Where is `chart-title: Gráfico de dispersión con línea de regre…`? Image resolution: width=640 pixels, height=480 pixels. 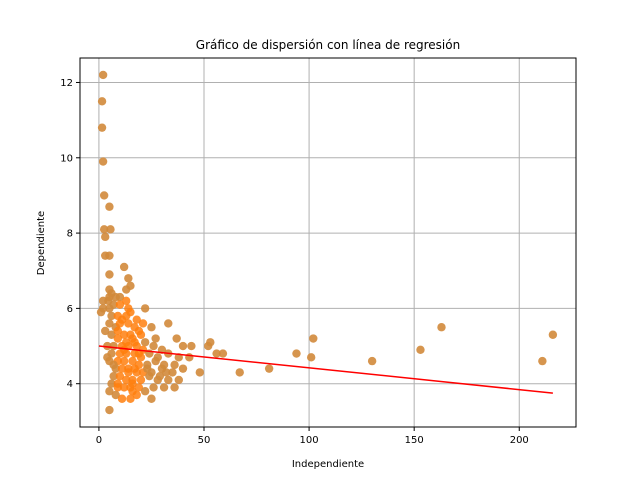 chart-title: Gráfico de dispersión con línea de regre… is located at coordinates (328, 45).